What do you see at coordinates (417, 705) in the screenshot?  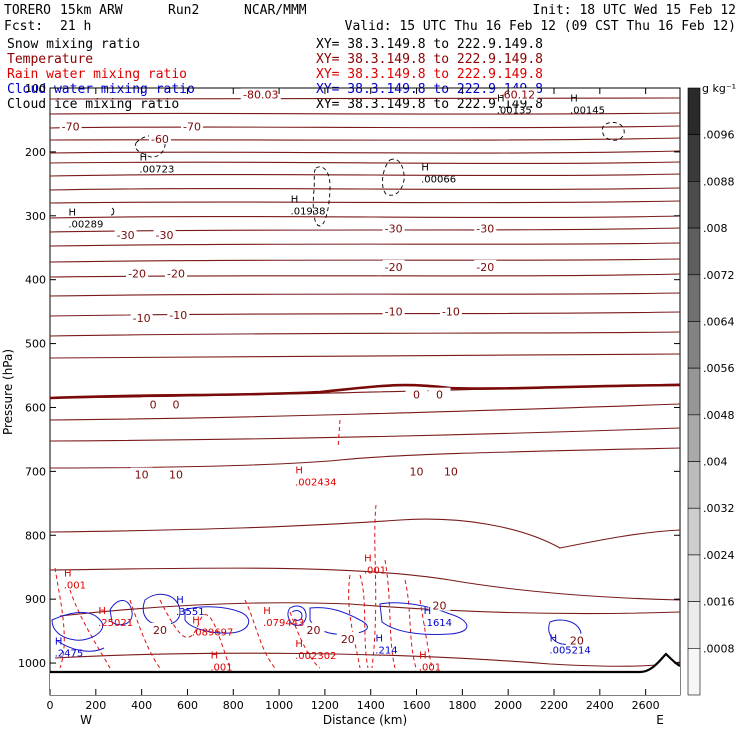 I see `x-tick-label: 1600` at bounding box center [417, 705].